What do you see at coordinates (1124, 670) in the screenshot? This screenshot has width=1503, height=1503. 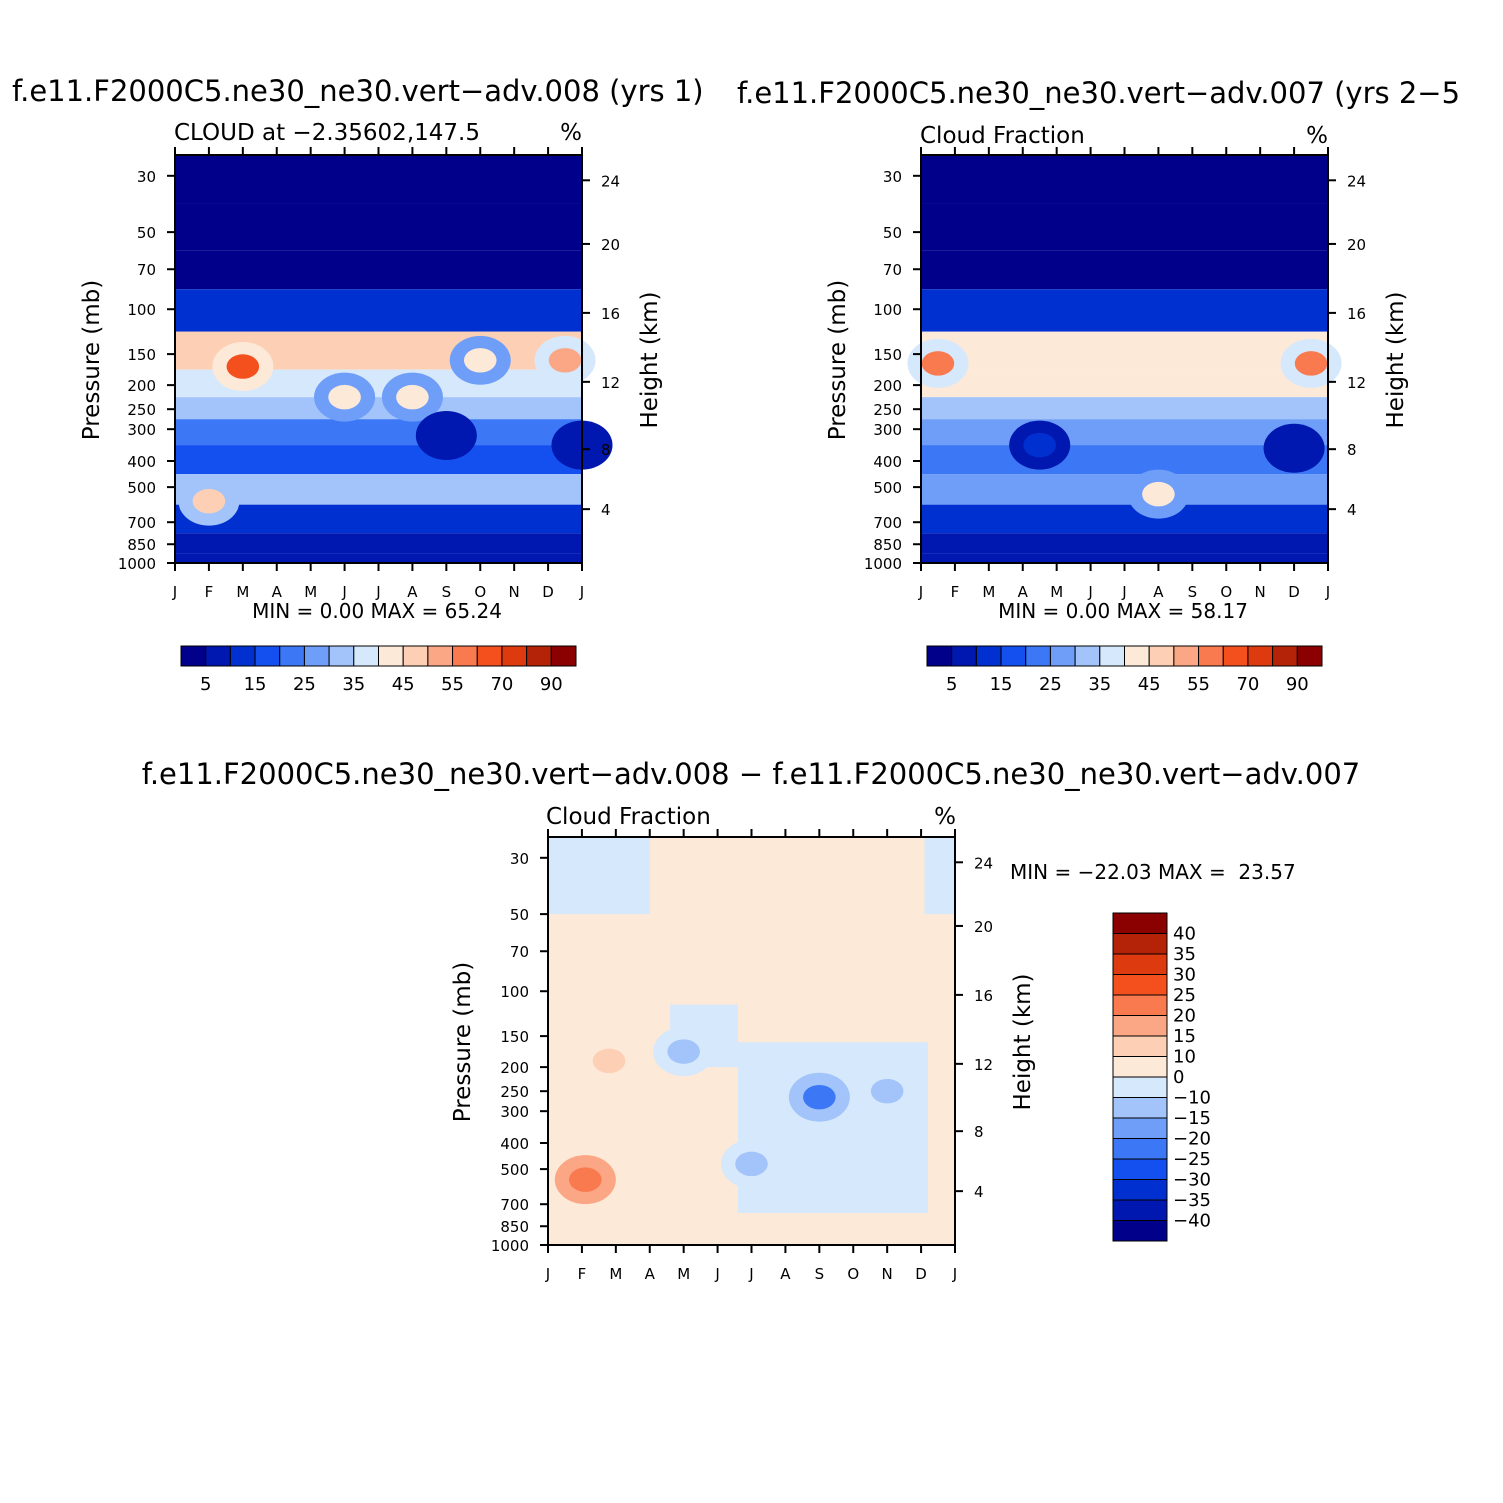 I see `colorbar: 5 15 25 35 45 55 70 90` at bounding box center [1124, 670].